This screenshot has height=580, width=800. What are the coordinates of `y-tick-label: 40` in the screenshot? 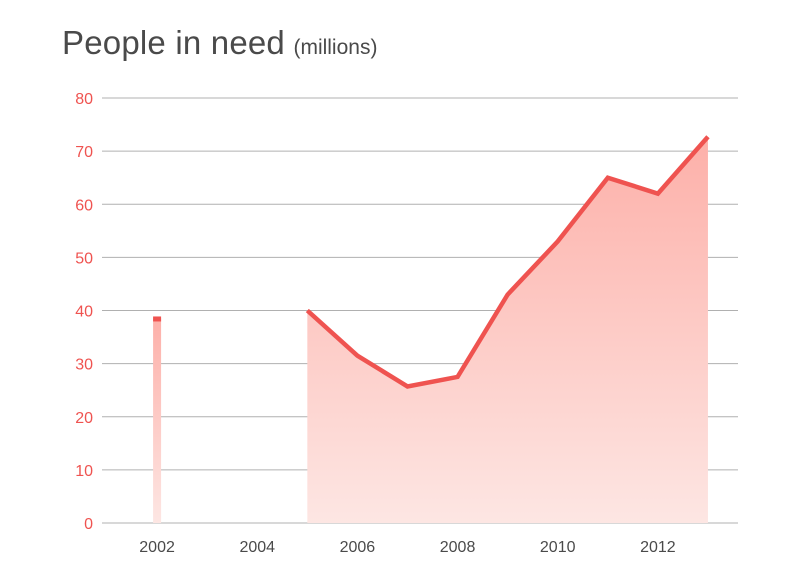 It's located at (84, 312).